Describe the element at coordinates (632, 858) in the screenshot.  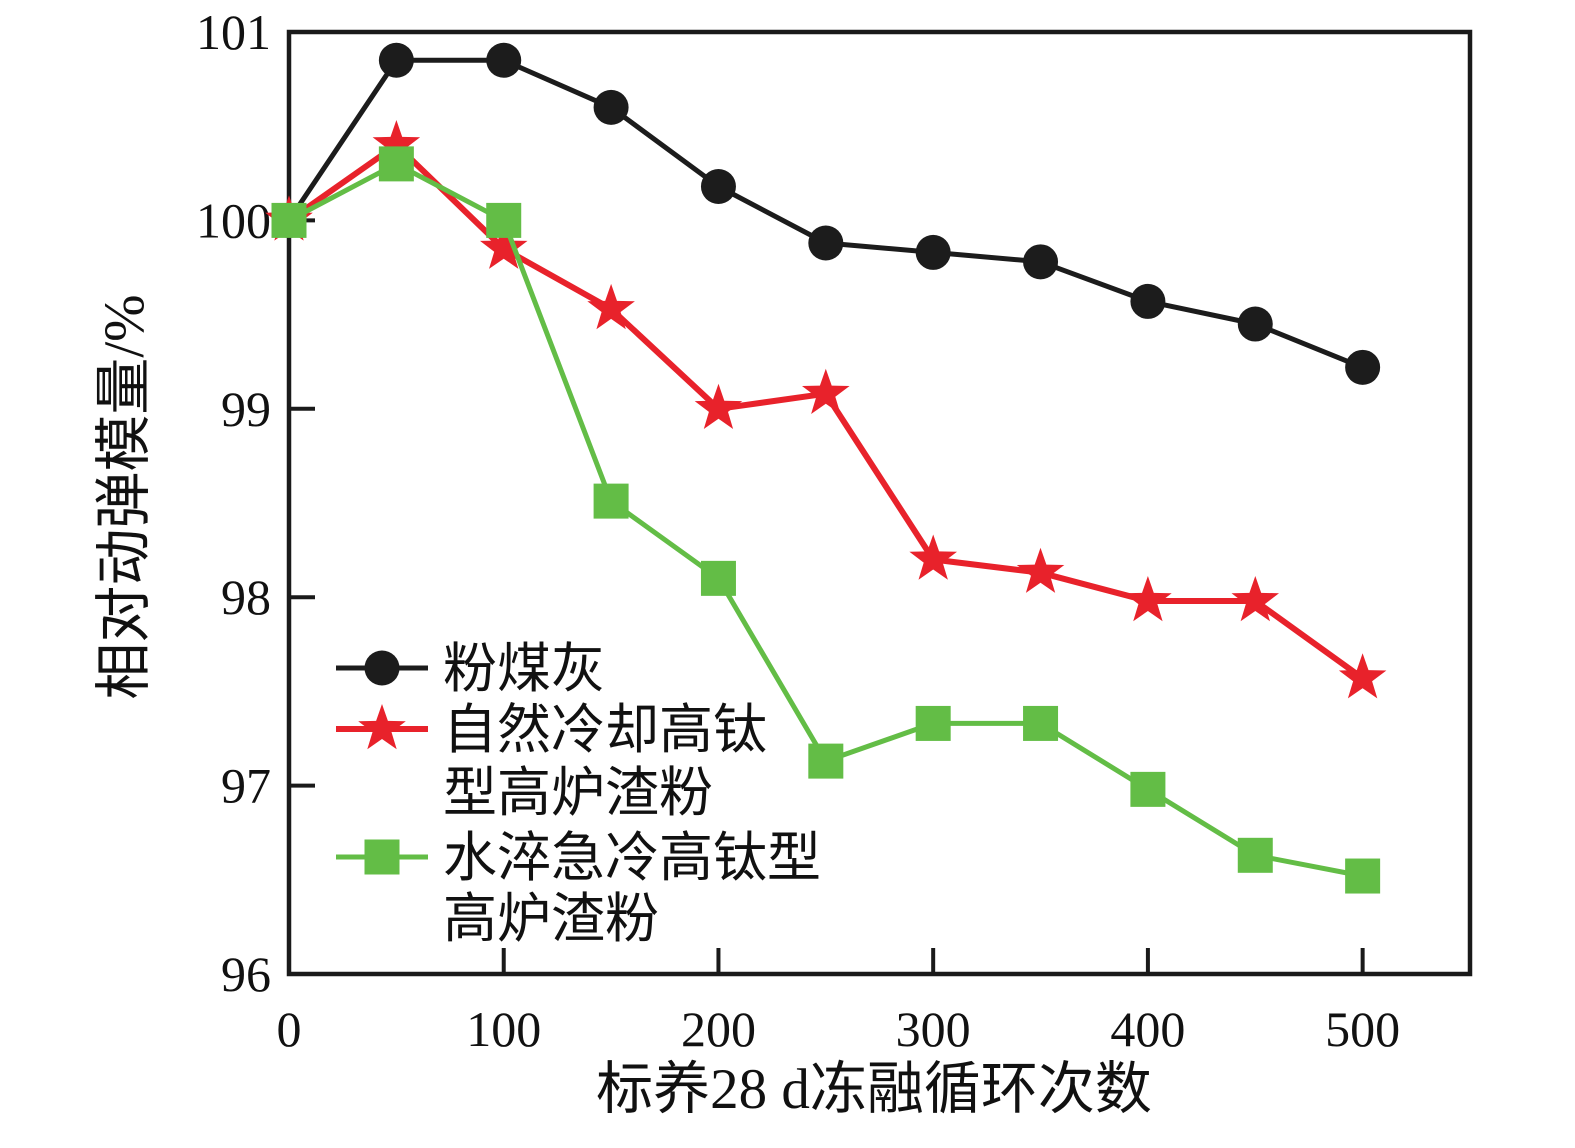
I see `legend-label-water-quenched-line1: 水淬急冷高钛型` at that location.